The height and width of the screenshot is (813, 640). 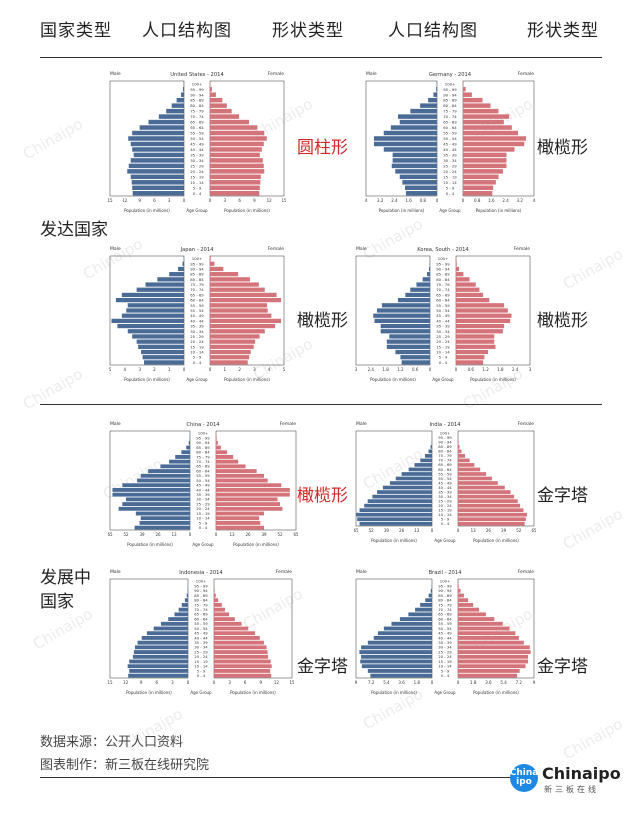 What do you see at coordinates (322, 321) in the screenshot?
I see `shape-label-japan: 橄榄形` at bounding box center [322, 321].